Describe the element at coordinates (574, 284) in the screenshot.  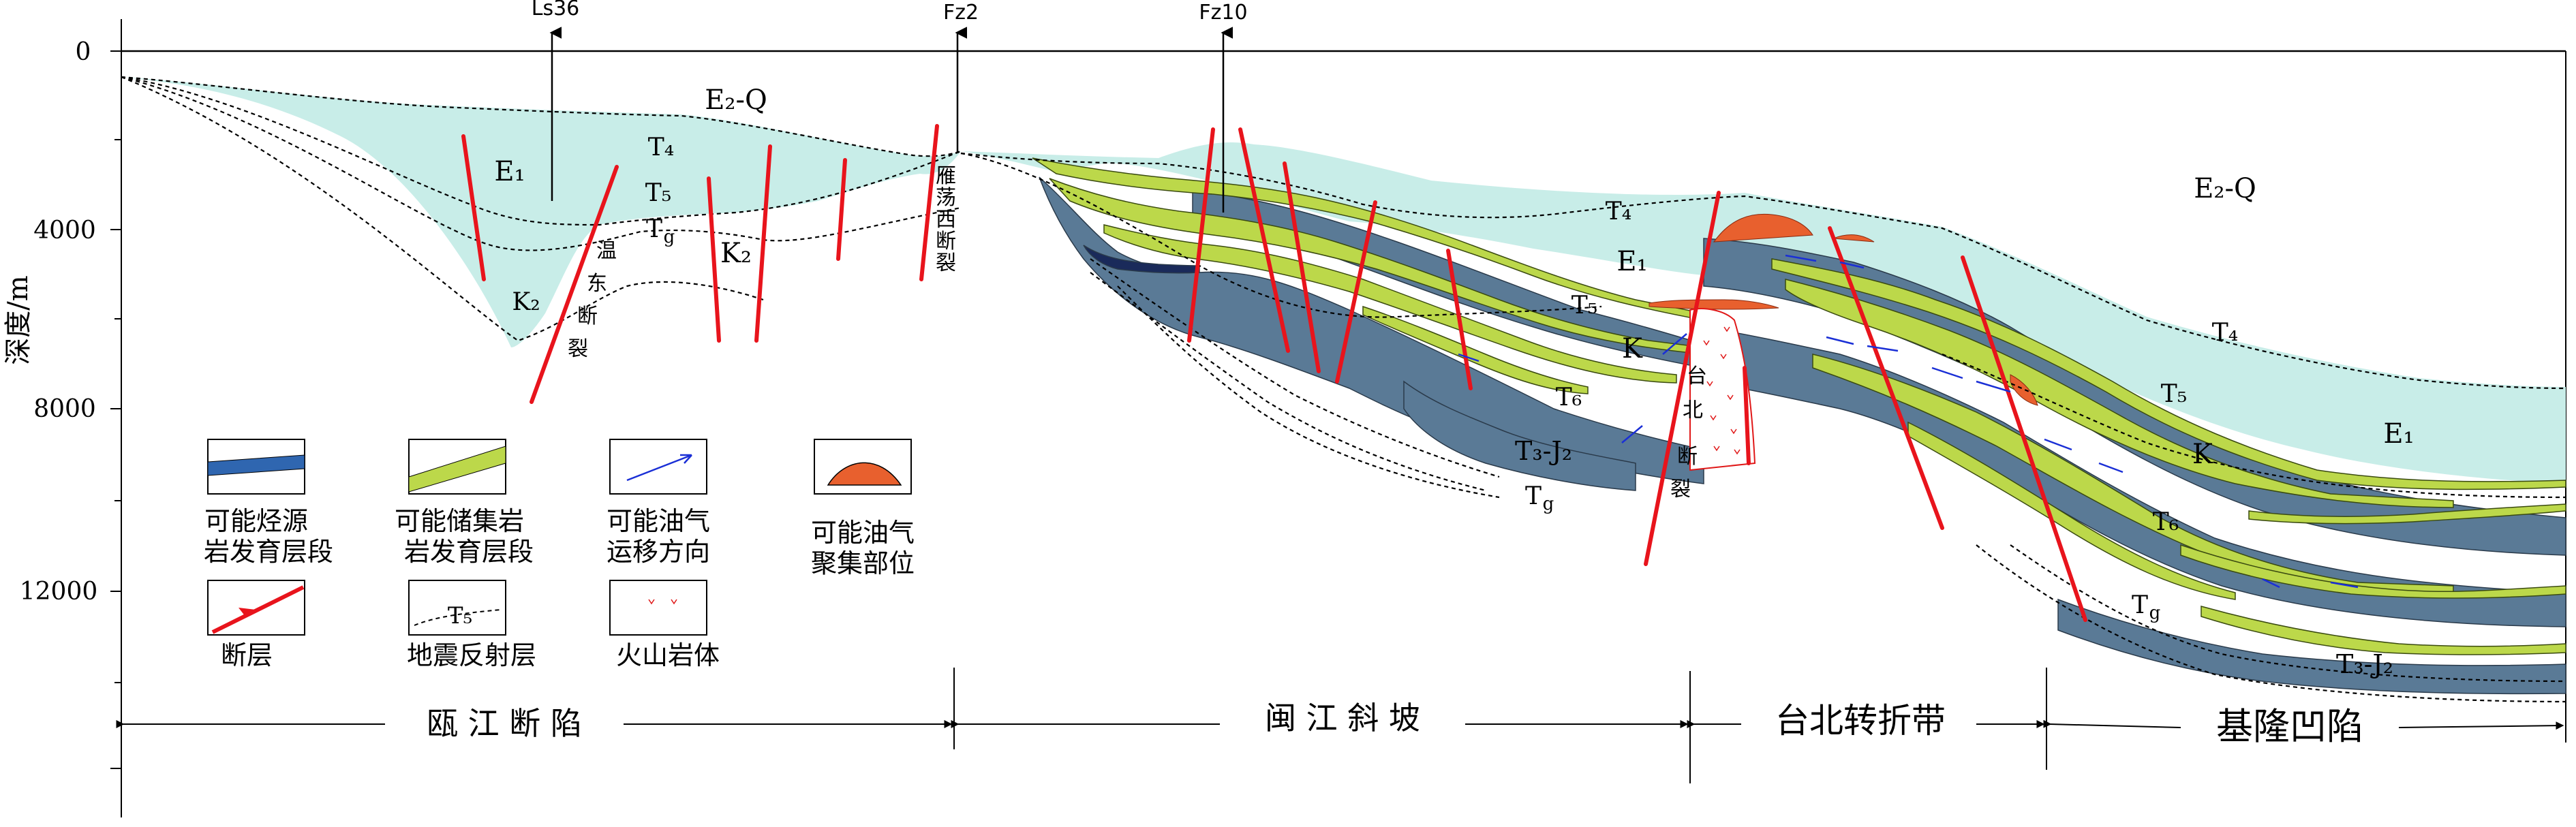
I see `fault-wendong` at that location.